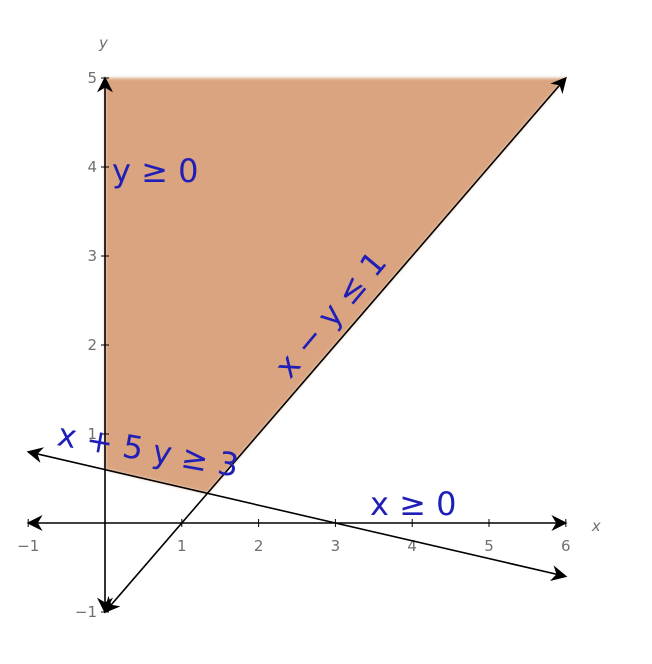 Image resolution: width=652 pixels, height=664 pixels. Describe the element at coordinates (92, 167) in the screenshot. I see `y-tick-label: 4` at that location.